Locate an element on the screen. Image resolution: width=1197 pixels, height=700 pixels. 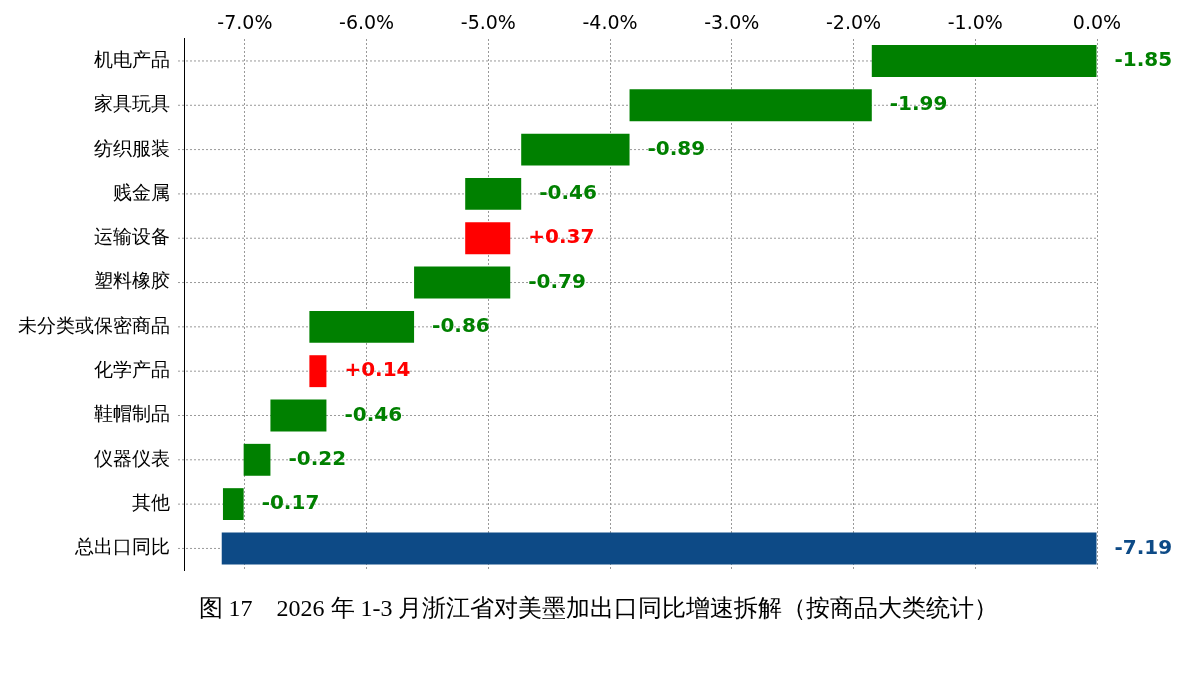
y-tick-label: 贱金属 is located at coordinates (141, 191).